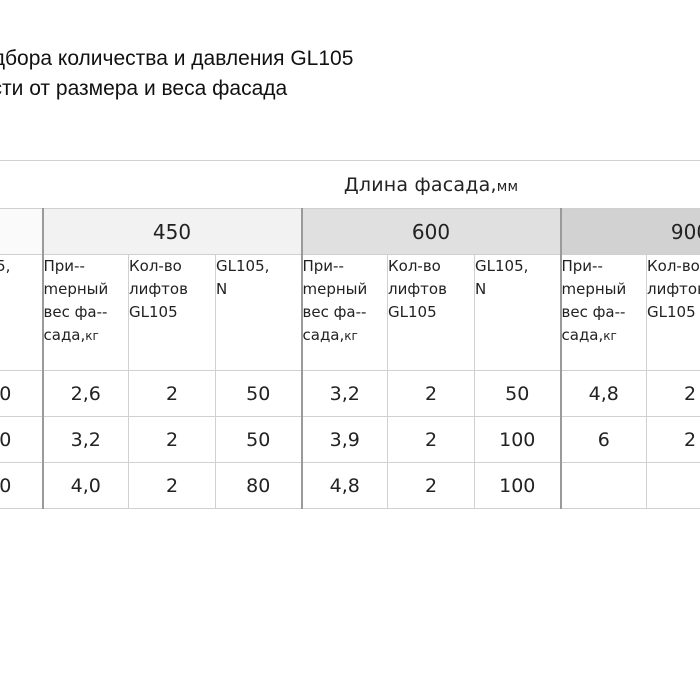 The image size is (700, 700). I want to click on cell-weight: 6, so click(603, 439).